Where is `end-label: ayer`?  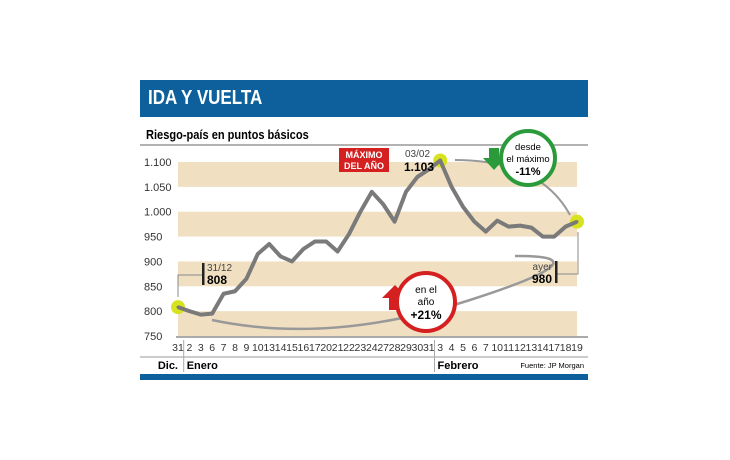
end-label: ayer is located at coordinates (543, 267).